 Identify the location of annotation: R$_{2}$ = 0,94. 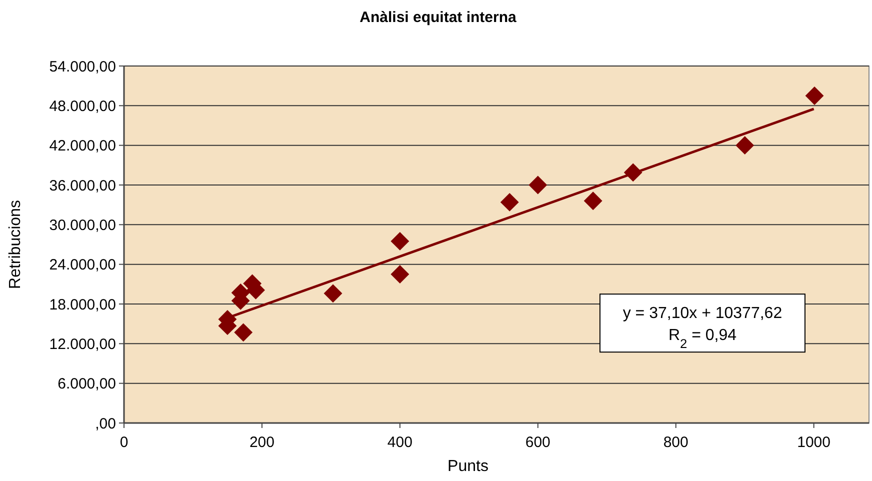
(702, 339).